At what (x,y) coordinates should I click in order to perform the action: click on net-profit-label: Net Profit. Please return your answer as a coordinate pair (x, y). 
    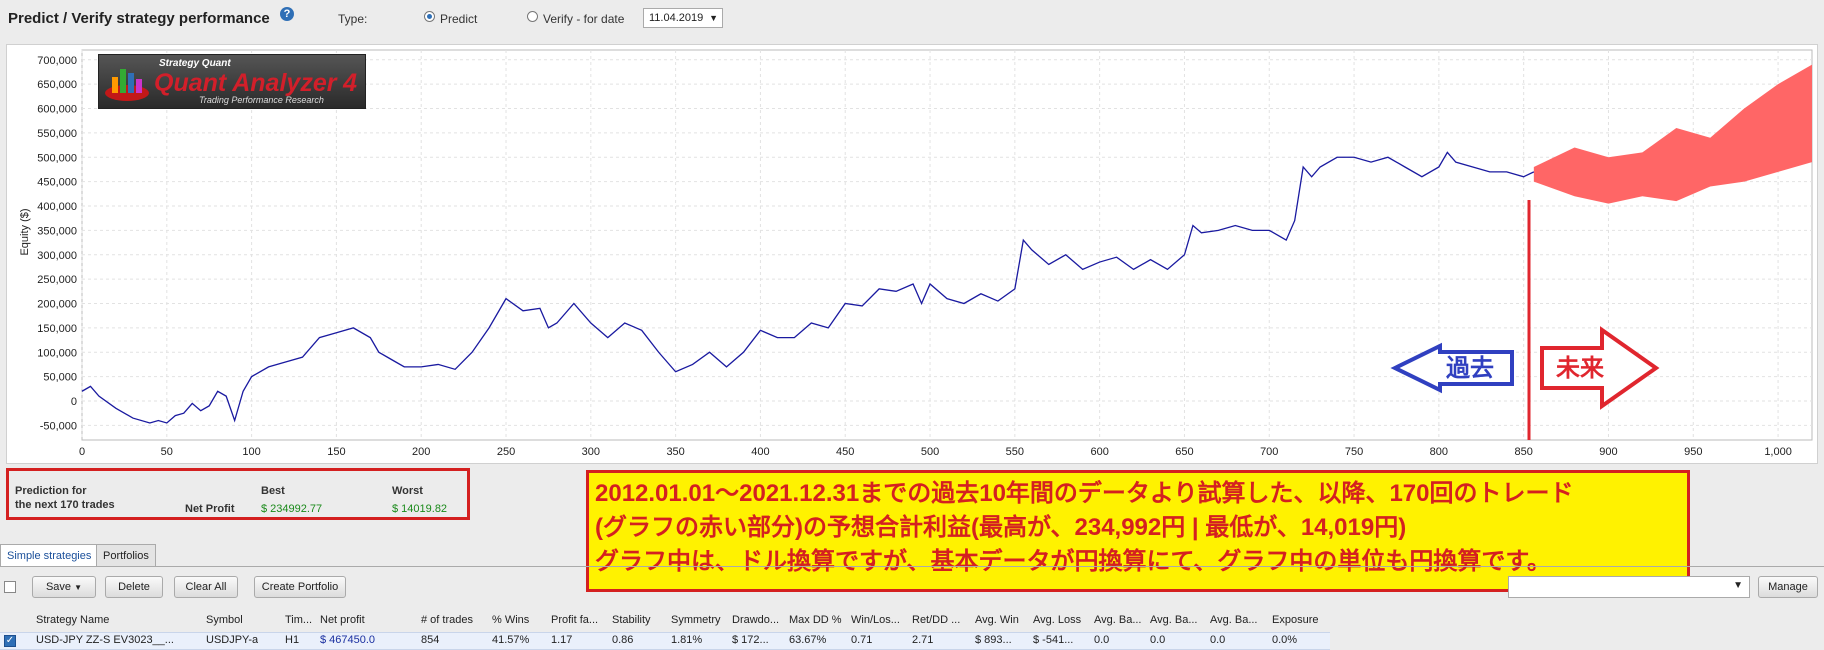
    Looking at the image, I should click on (210, 509).